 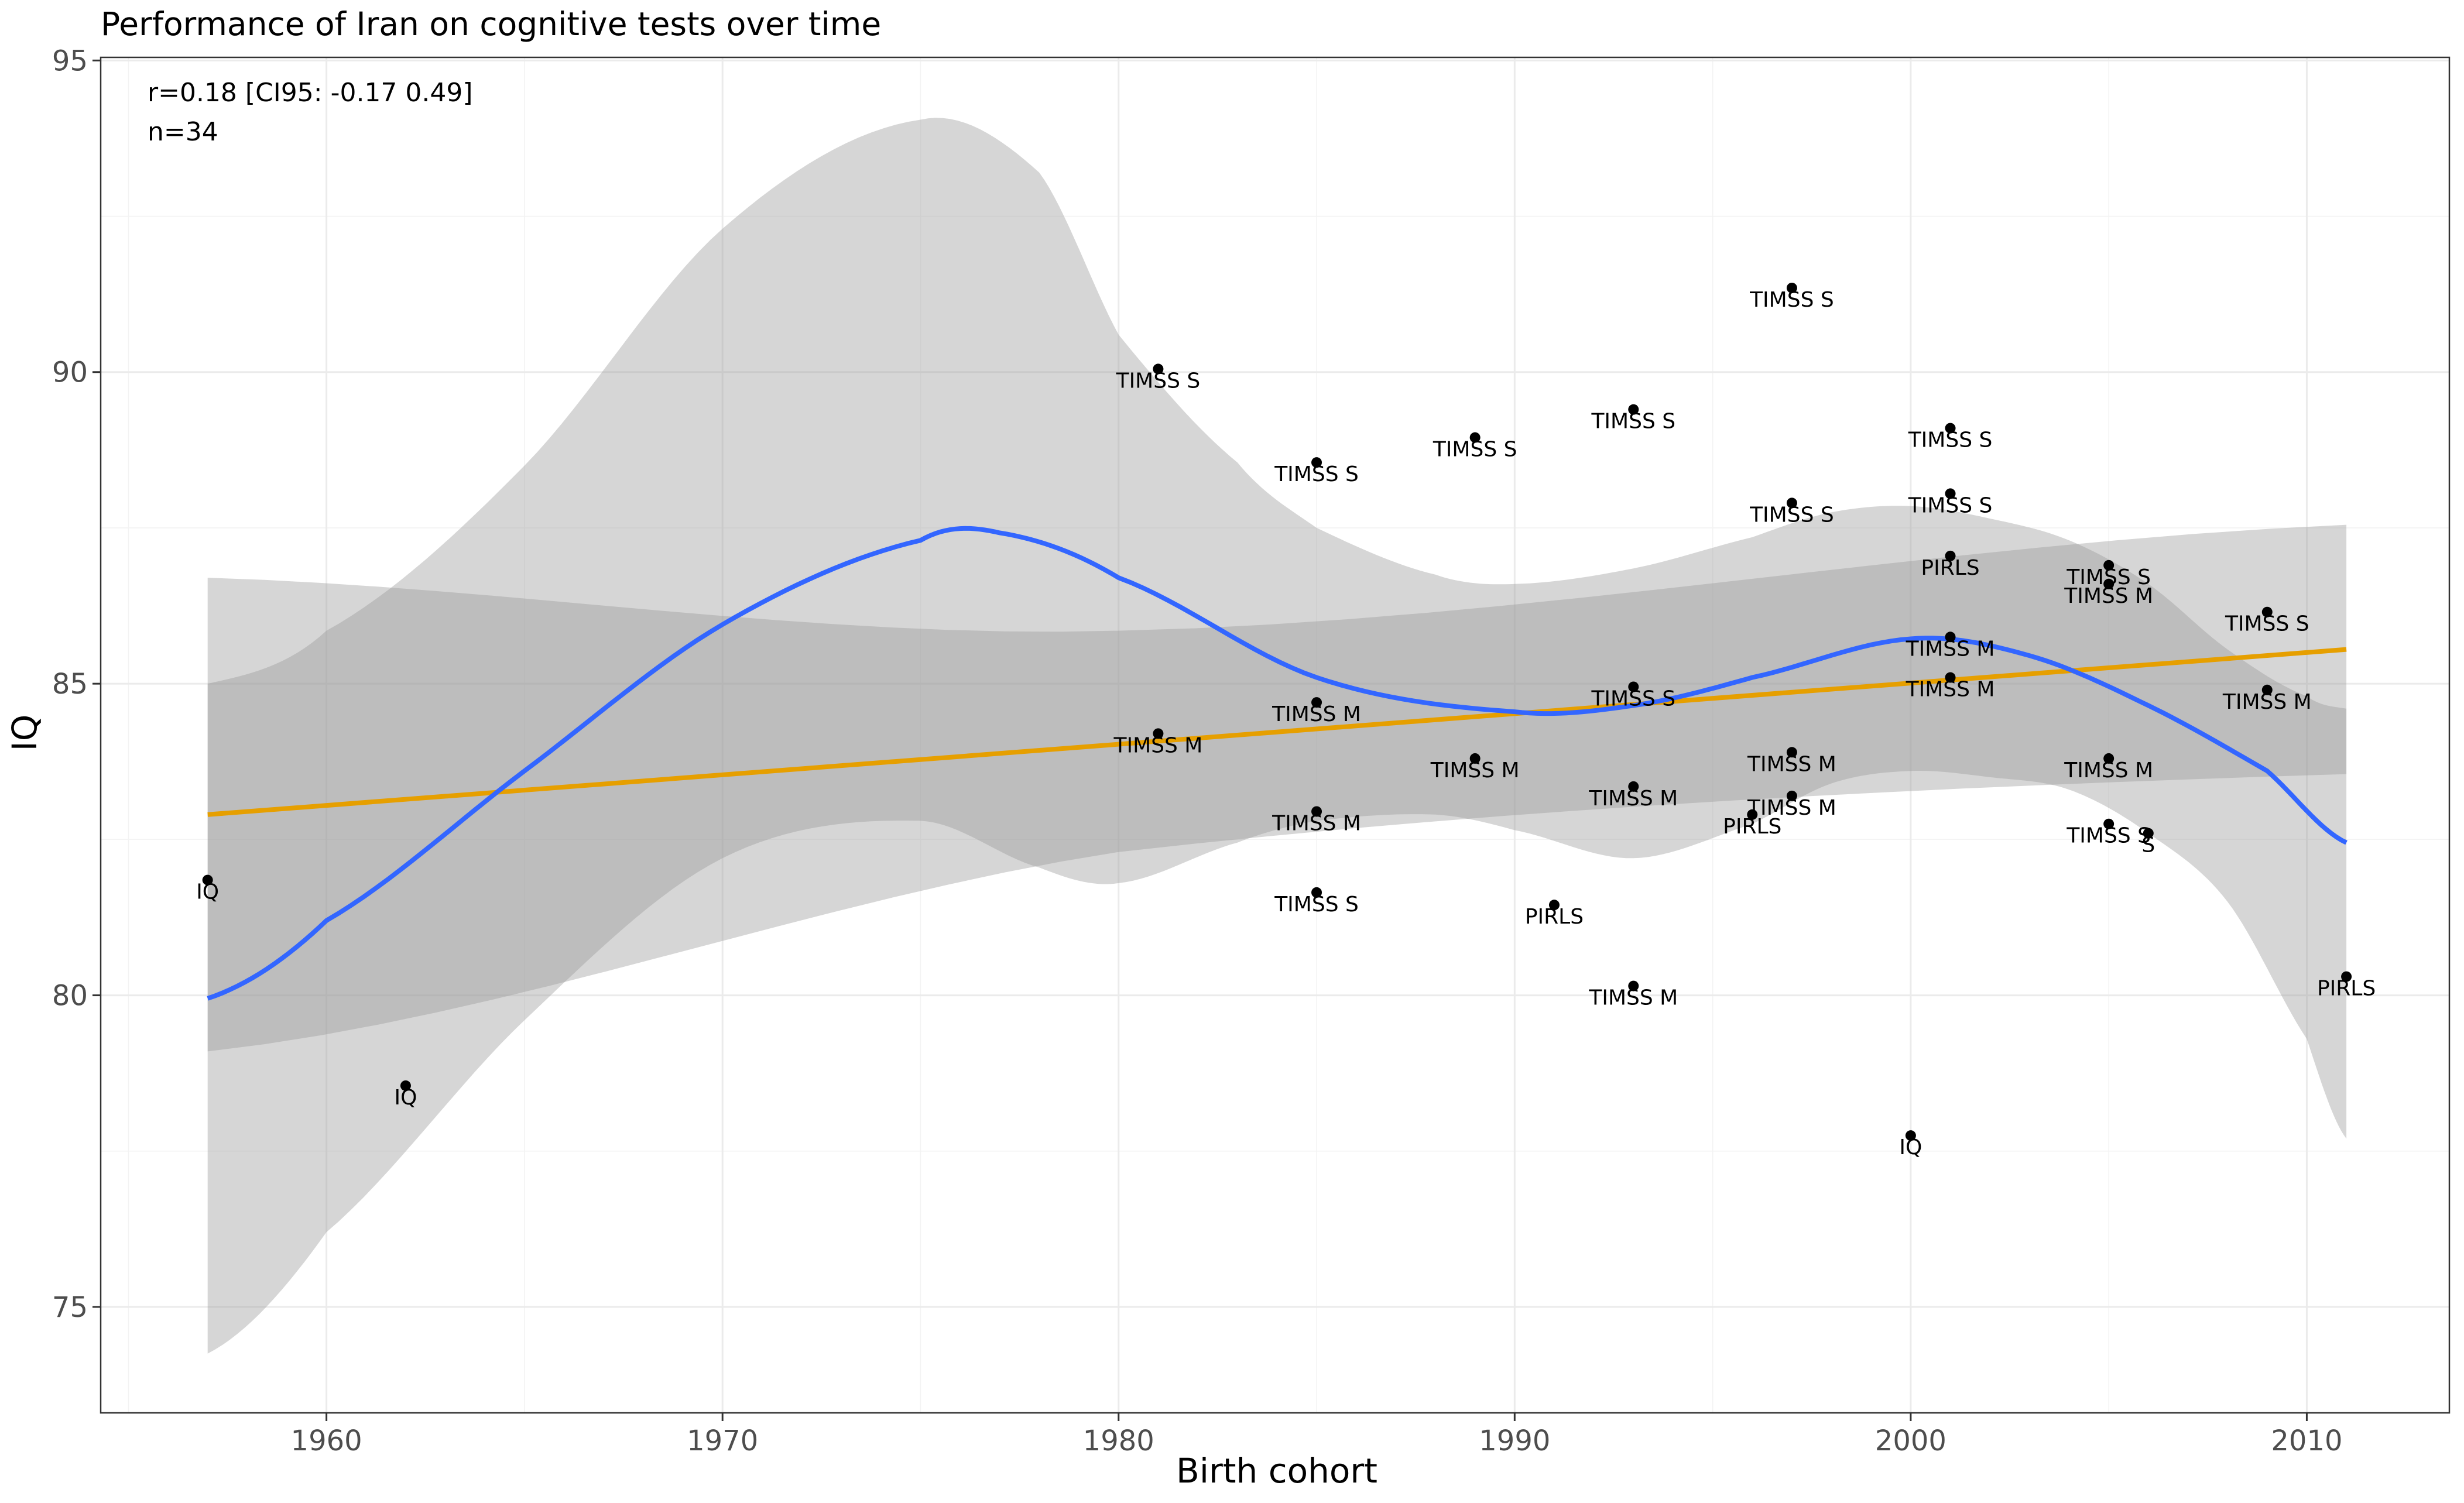 What do you see at coordinates (1910, 1441) in the screenshot?
I see `x-tick-label: 2000` at bounding box center [1910, 1441].